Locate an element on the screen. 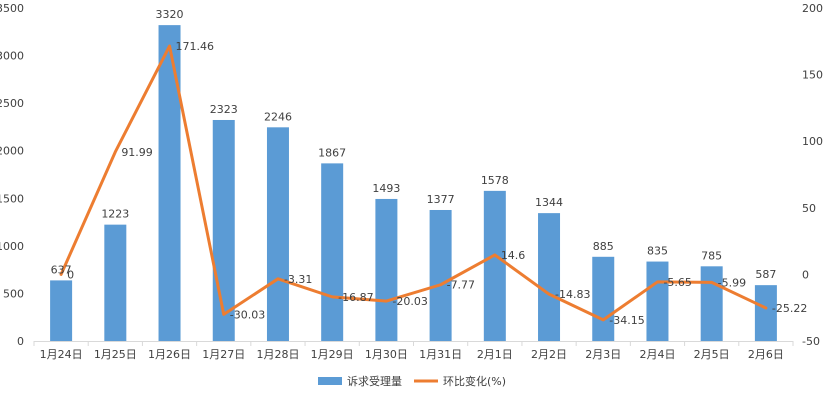 Image resolution: width=829 pixels, height=405 pixels. bar-value-label: 785 is located at coordinates (711, 255).